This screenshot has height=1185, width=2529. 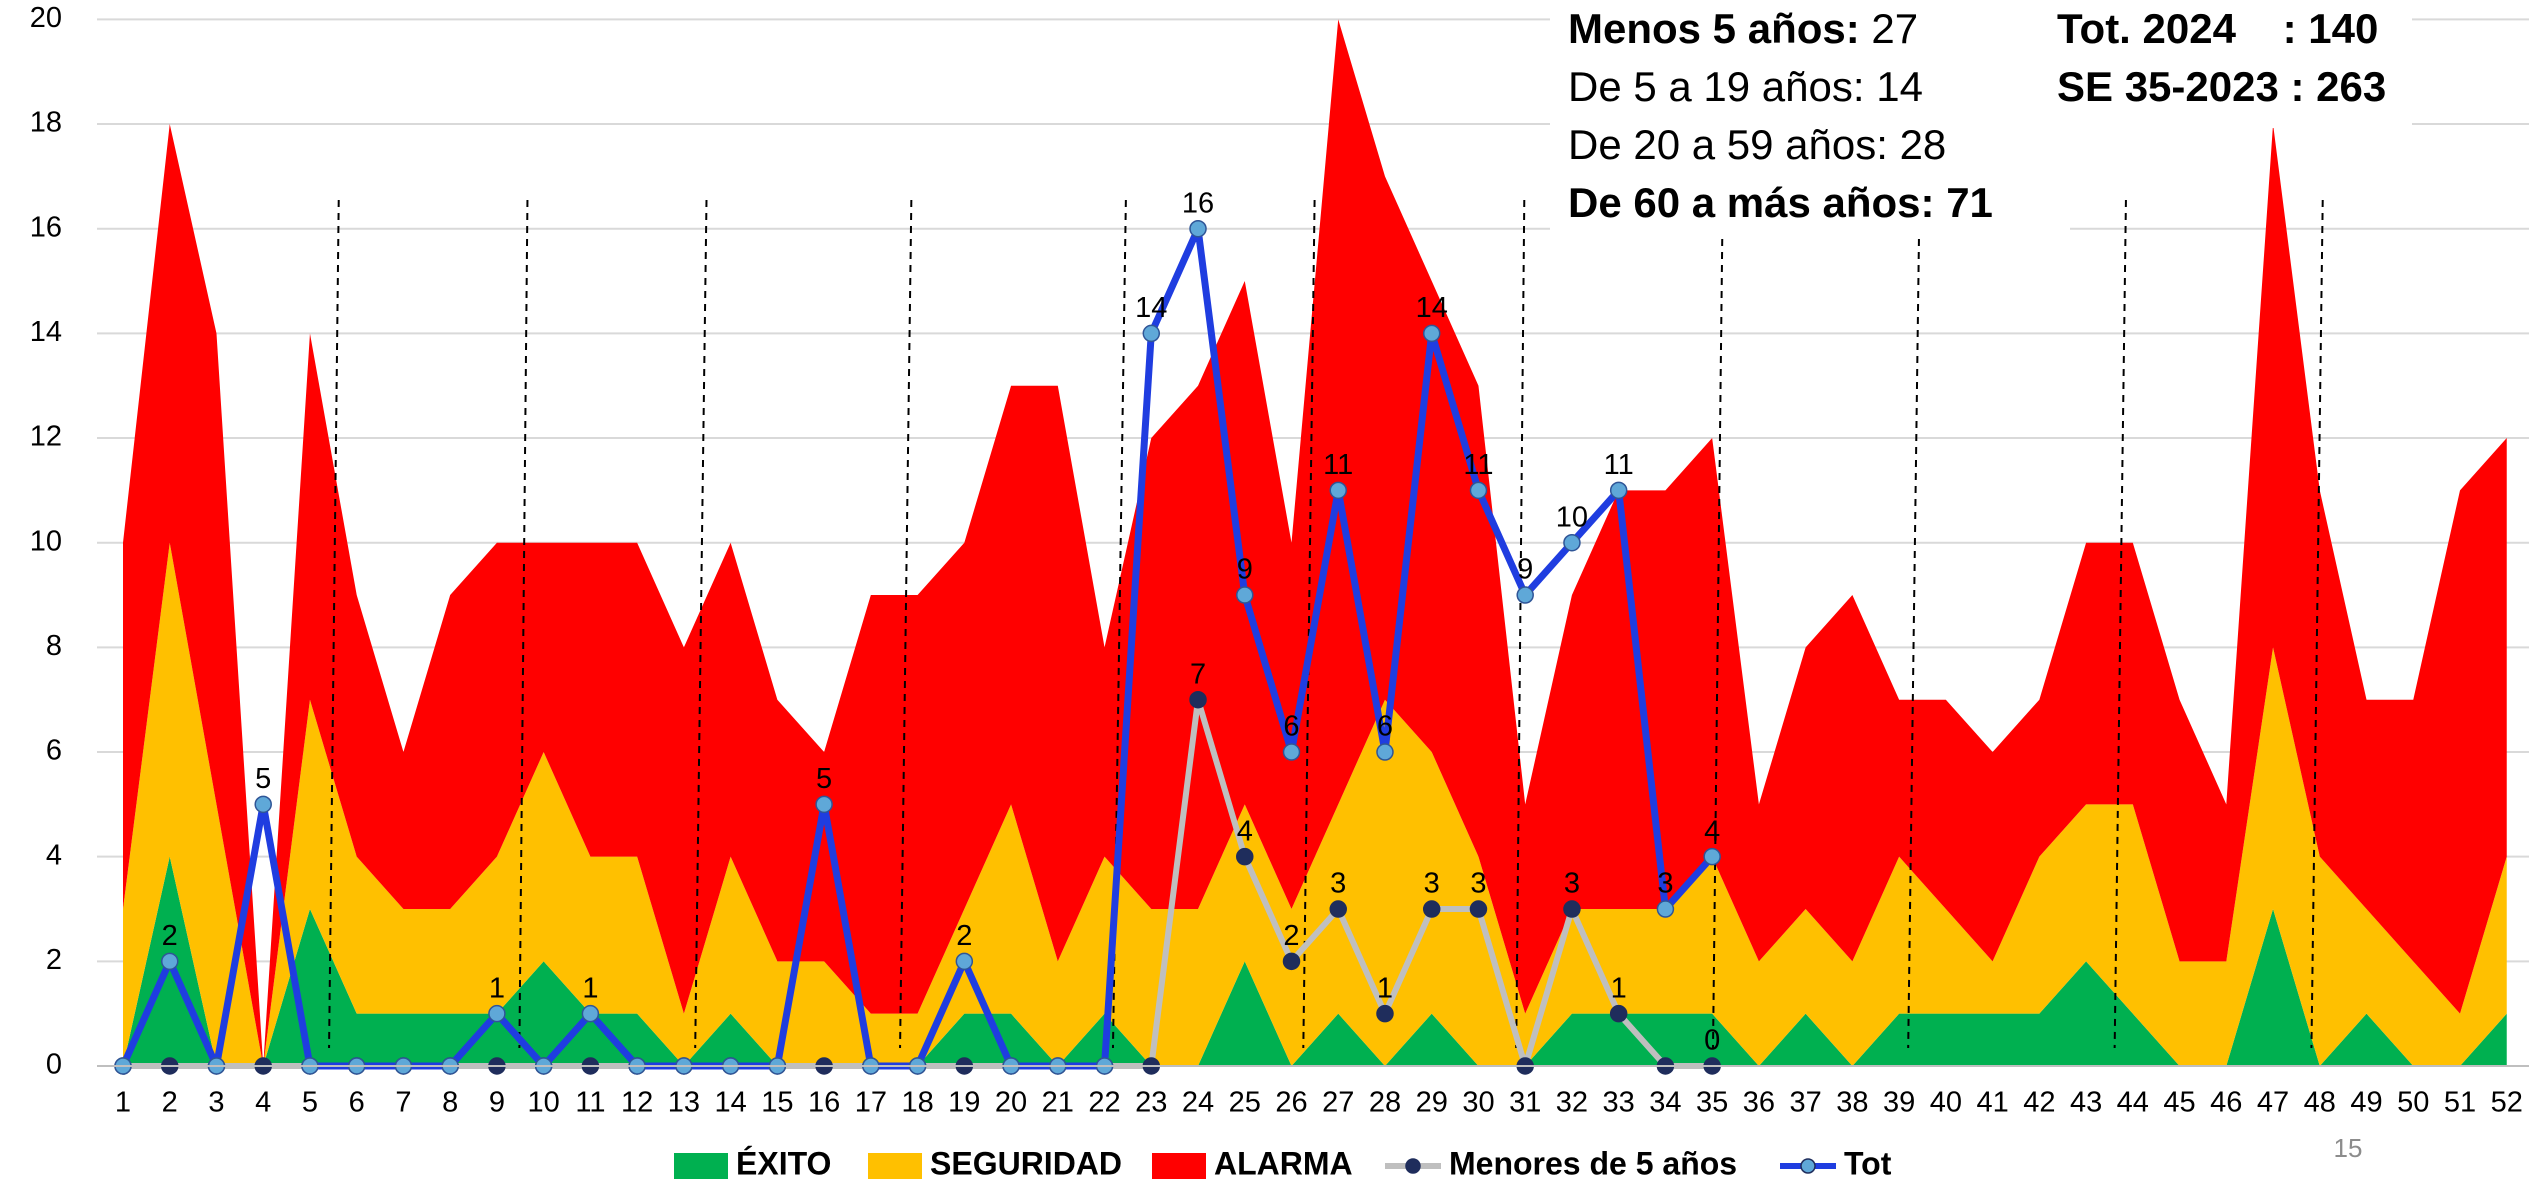 What do you see at coordinates (2507, 1103) in the screenshot?
I see `x-tick-label: 52` at bounding box center [2507, 1103].